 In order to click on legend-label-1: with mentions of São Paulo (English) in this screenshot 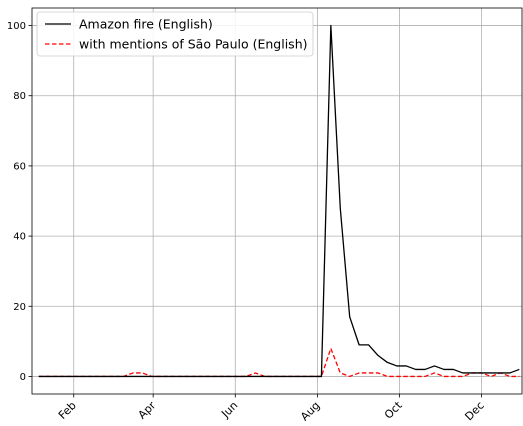, I will do `click(193, 44)`.